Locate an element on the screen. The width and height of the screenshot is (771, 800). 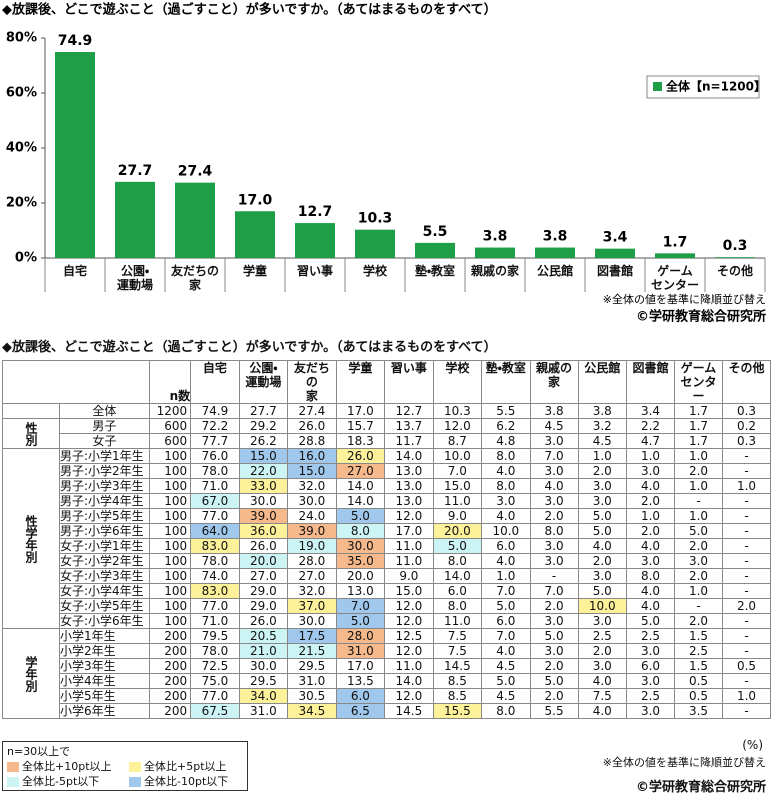
column-header: 公民館 is located at coordinates (602, 382).